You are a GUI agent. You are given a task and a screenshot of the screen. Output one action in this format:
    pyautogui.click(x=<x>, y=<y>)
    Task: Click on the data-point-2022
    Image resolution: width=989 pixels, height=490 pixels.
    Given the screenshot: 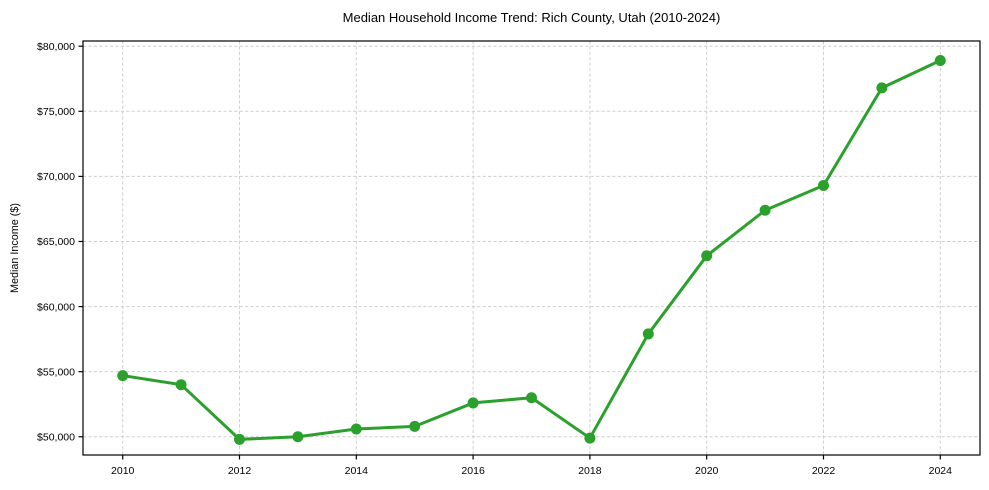 What is the action you would take?
    pyautogui.click(x=823, y=186)
    